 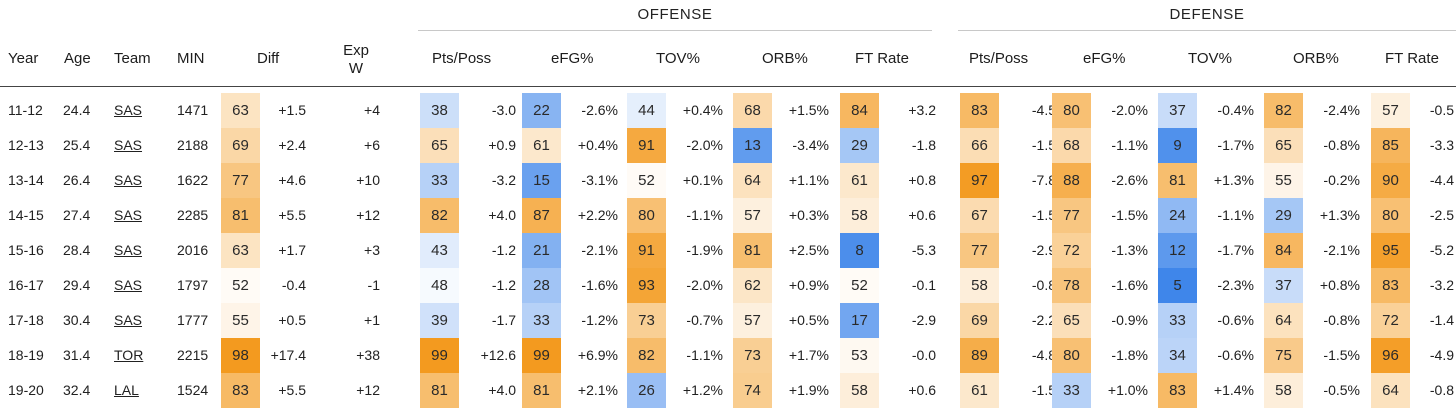 I want to click on def-value: -2.2, so click(x=1043, y=320).